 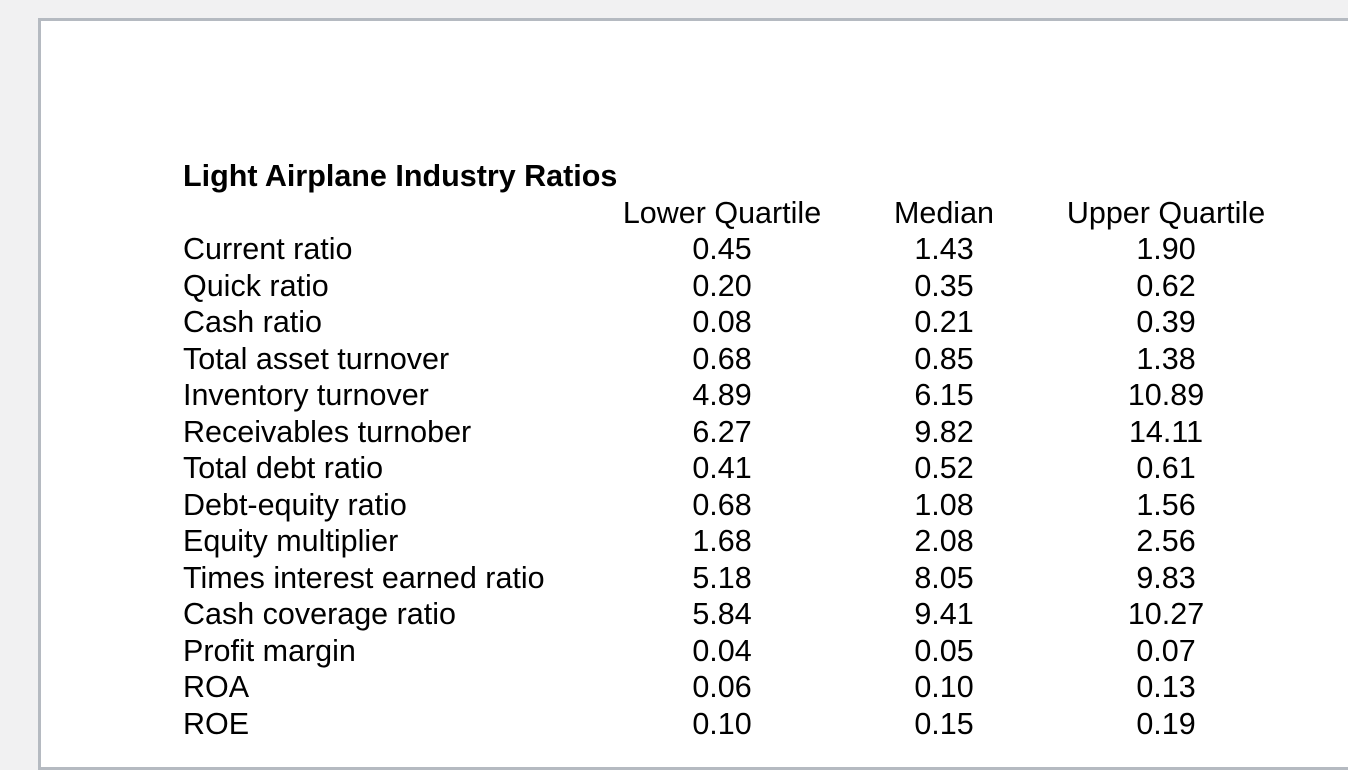 What do you see at coordinates (319, 614) in the screenshot?
I see `row-label: Cash coverage ratio` at bounding box center [319, 614].